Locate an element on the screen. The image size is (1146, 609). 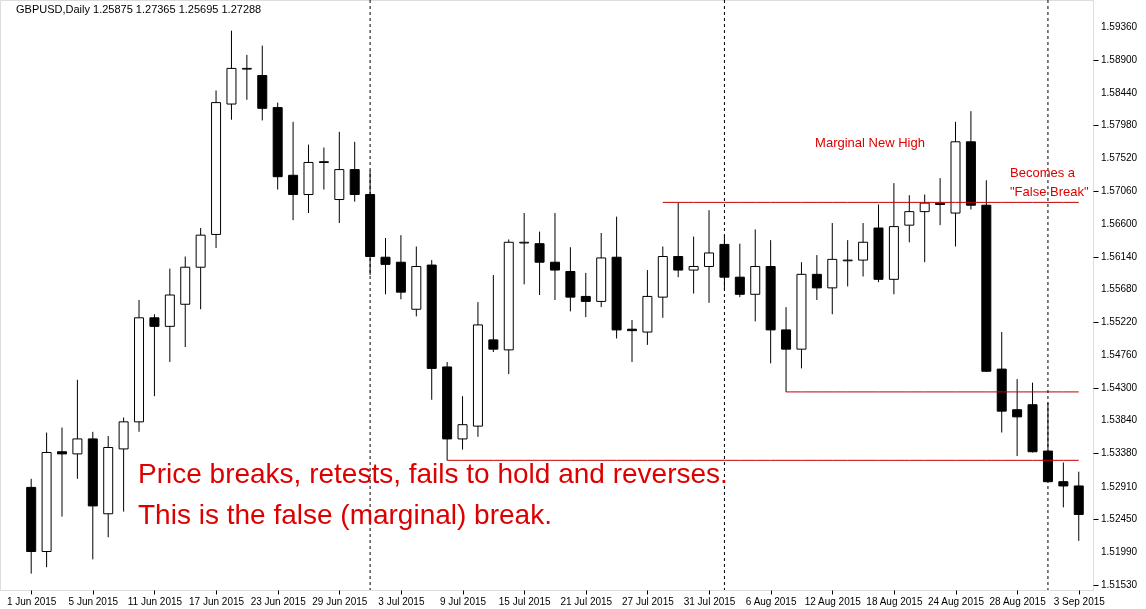
x-tick-label: 18 Aug 2015 is located at coordinates (894, 601).